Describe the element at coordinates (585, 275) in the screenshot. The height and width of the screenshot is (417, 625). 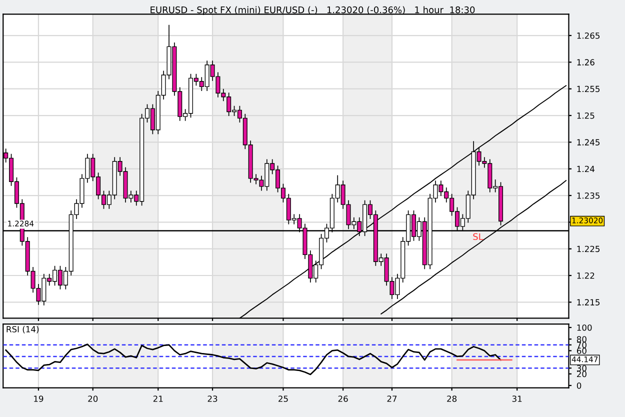
I see `y-tick-label: 1.22` at that location.